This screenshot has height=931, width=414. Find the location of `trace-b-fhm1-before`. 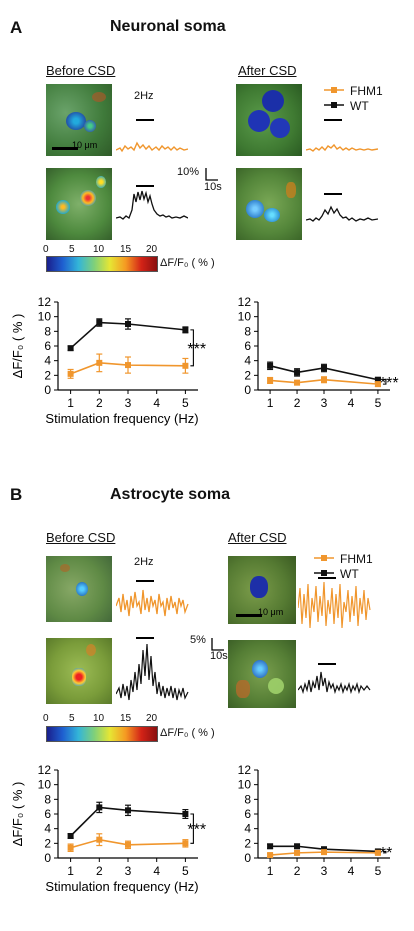

trace-b-fhm1-before is located at coordinates (152, 598).